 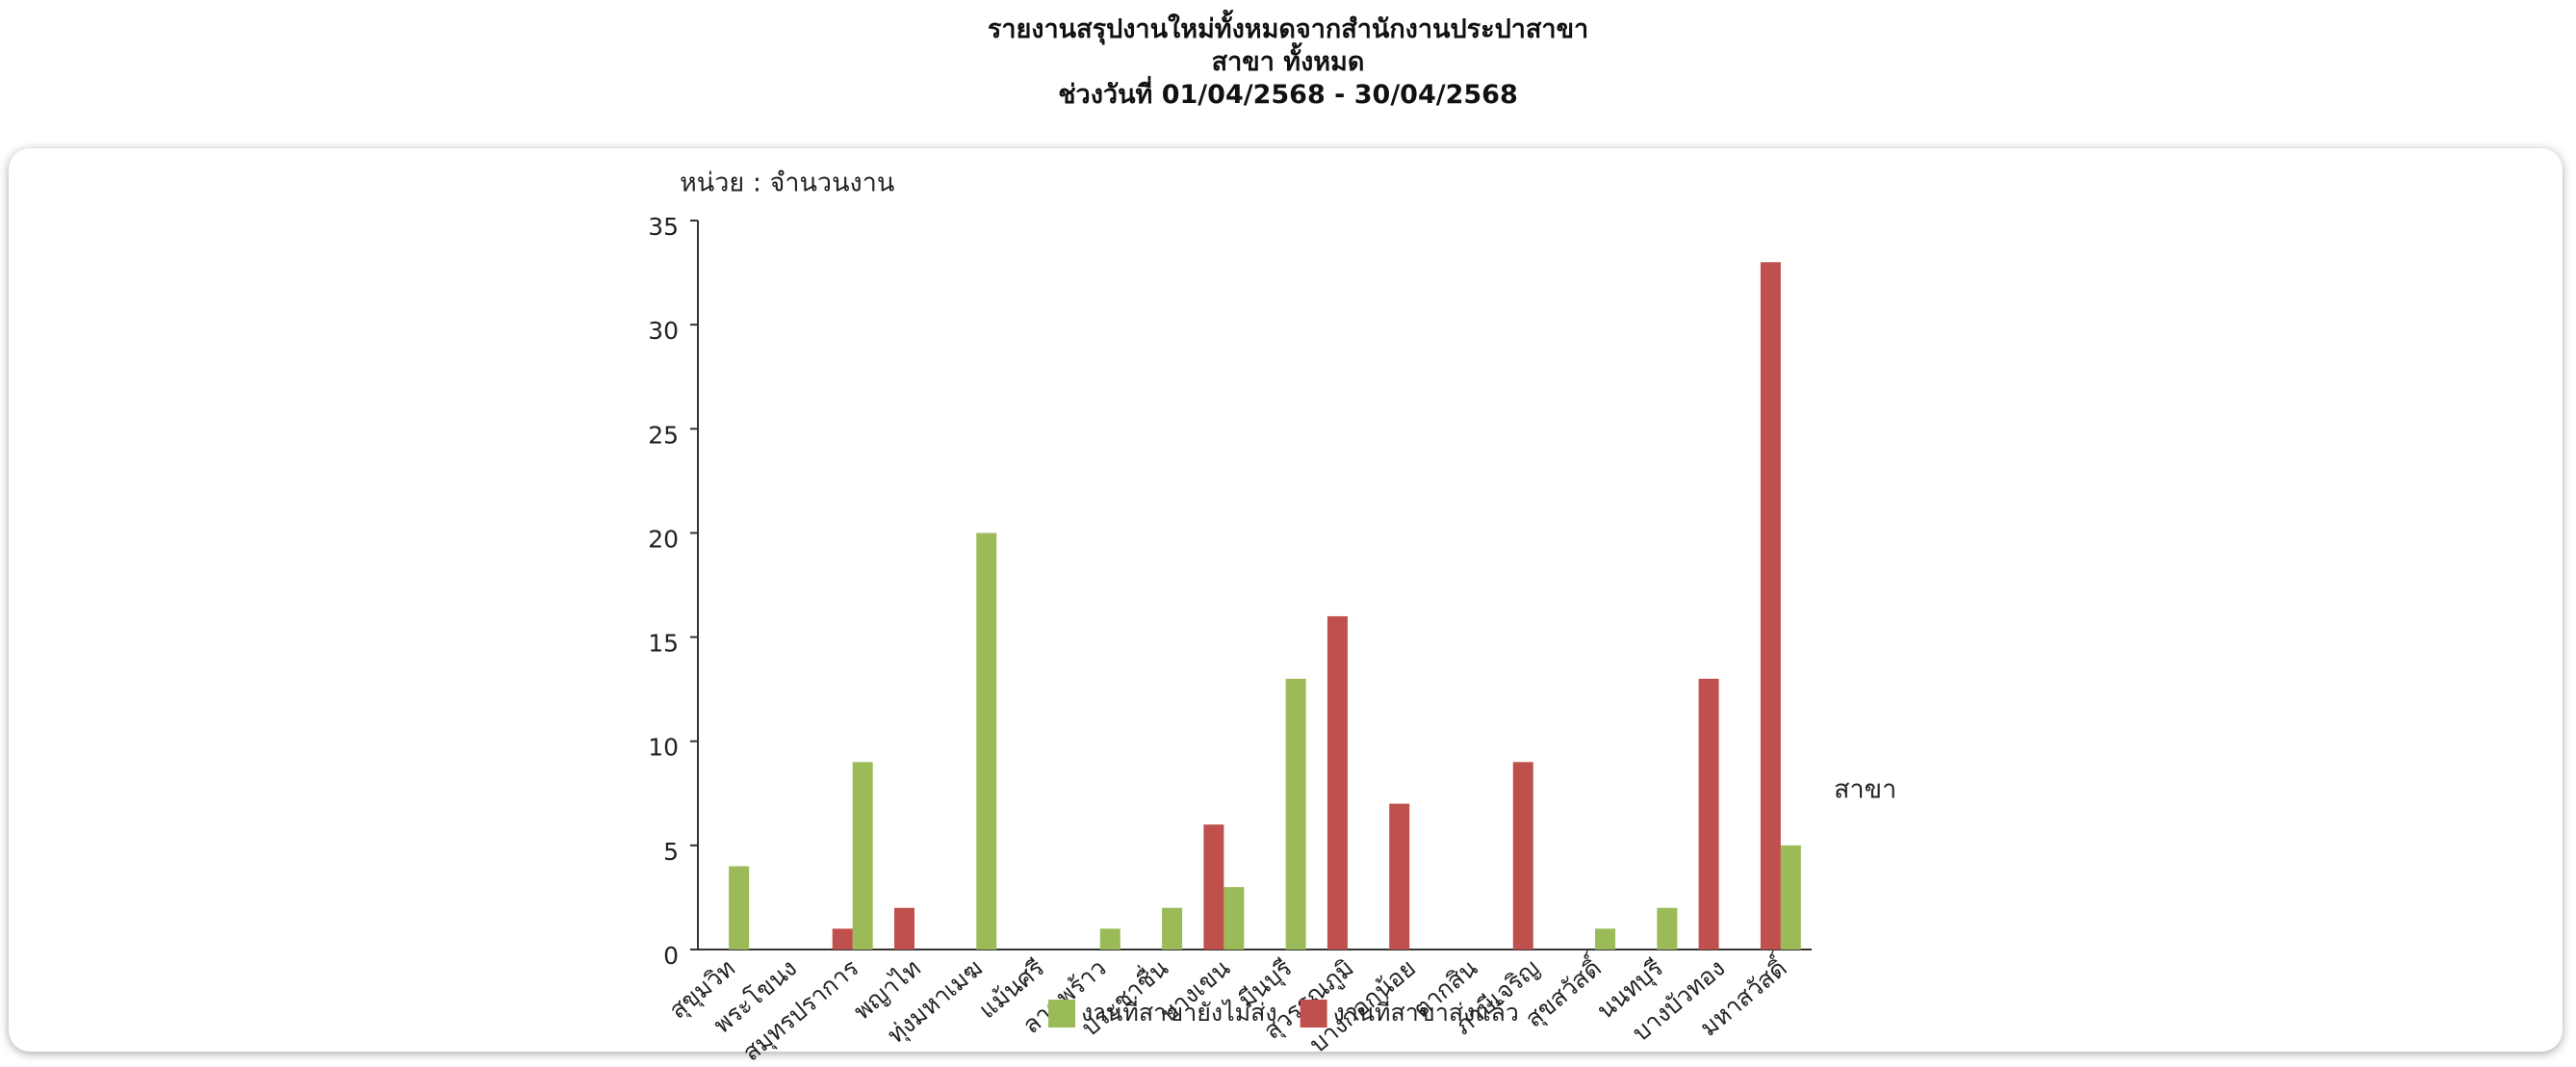 What do you see at coordinates (663, 644) in the screenshot?
I see `y-tick-label: 15` at bounding box center [663, 644].